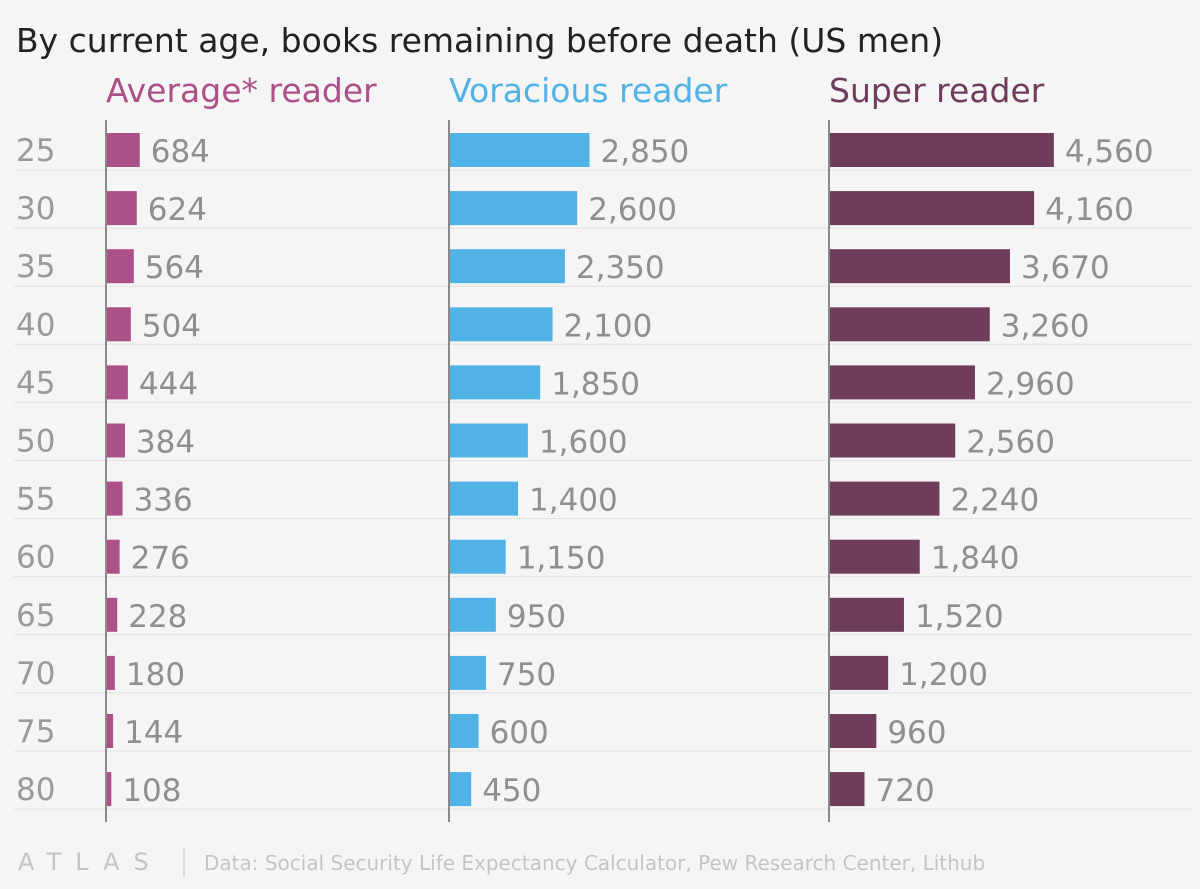 The height and width of the screenshot is (889, 1200). What do you see at coordinates (1065, 268) in the screenshot?
I see `value-label: 3,670` at bounding box center [1065, 268].